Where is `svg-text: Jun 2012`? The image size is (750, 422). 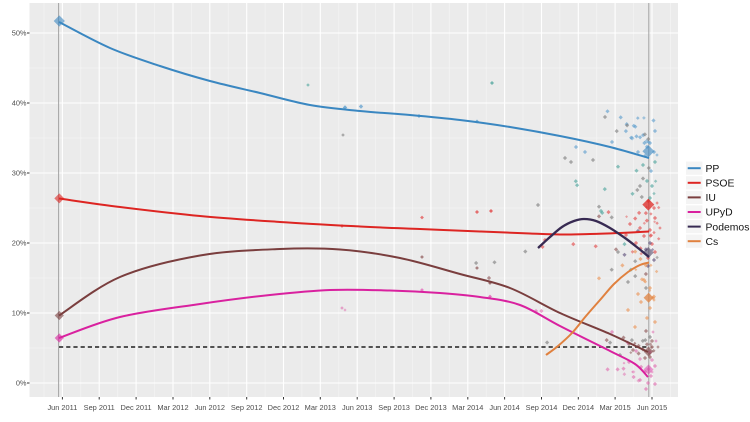 svg-text: Jun 2012 is located at coordinates (210, 407).